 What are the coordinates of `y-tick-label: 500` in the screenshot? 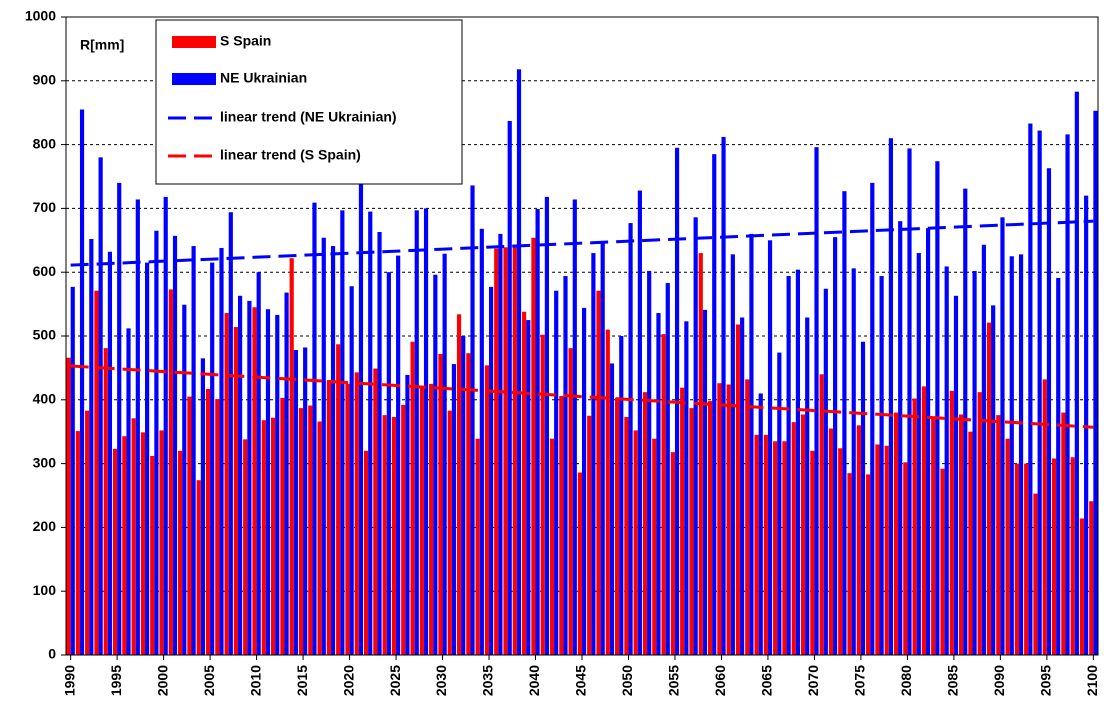 It's located at (45, 335).